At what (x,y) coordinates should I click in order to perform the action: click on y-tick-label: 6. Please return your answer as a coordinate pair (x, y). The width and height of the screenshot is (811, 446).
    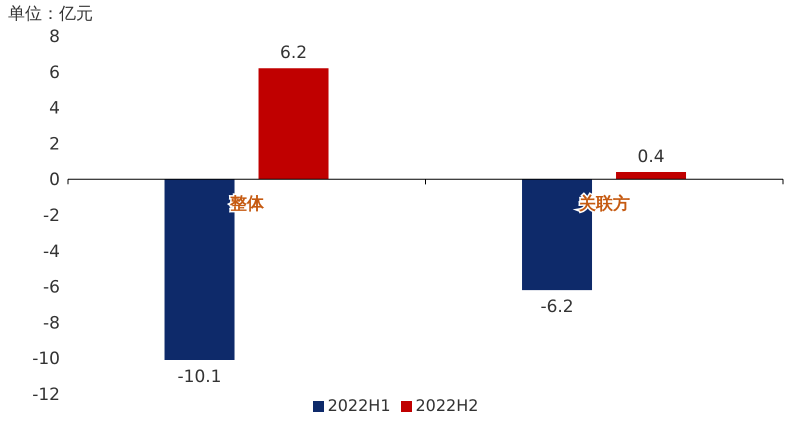
    Looking at the image, I should click on (54, 72).